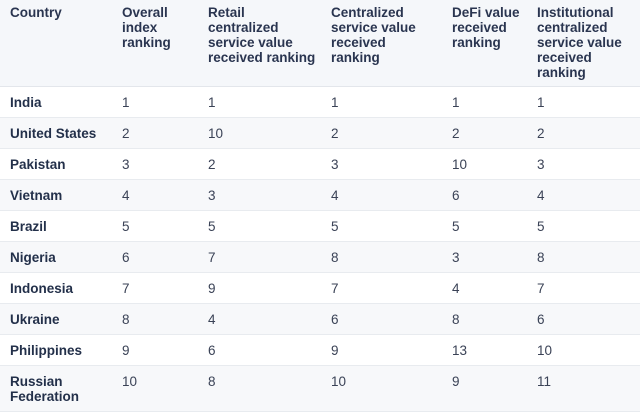 The image size is (640, 415). I want to click on cell-overall-index-ranking: 1, so click(155, 102).